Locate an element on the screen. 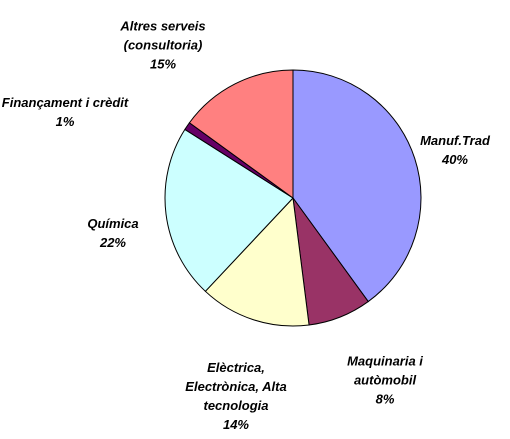 The height and width of the screenshot is (439, 510). value-label: 1% is located at coordinates (65, 121).